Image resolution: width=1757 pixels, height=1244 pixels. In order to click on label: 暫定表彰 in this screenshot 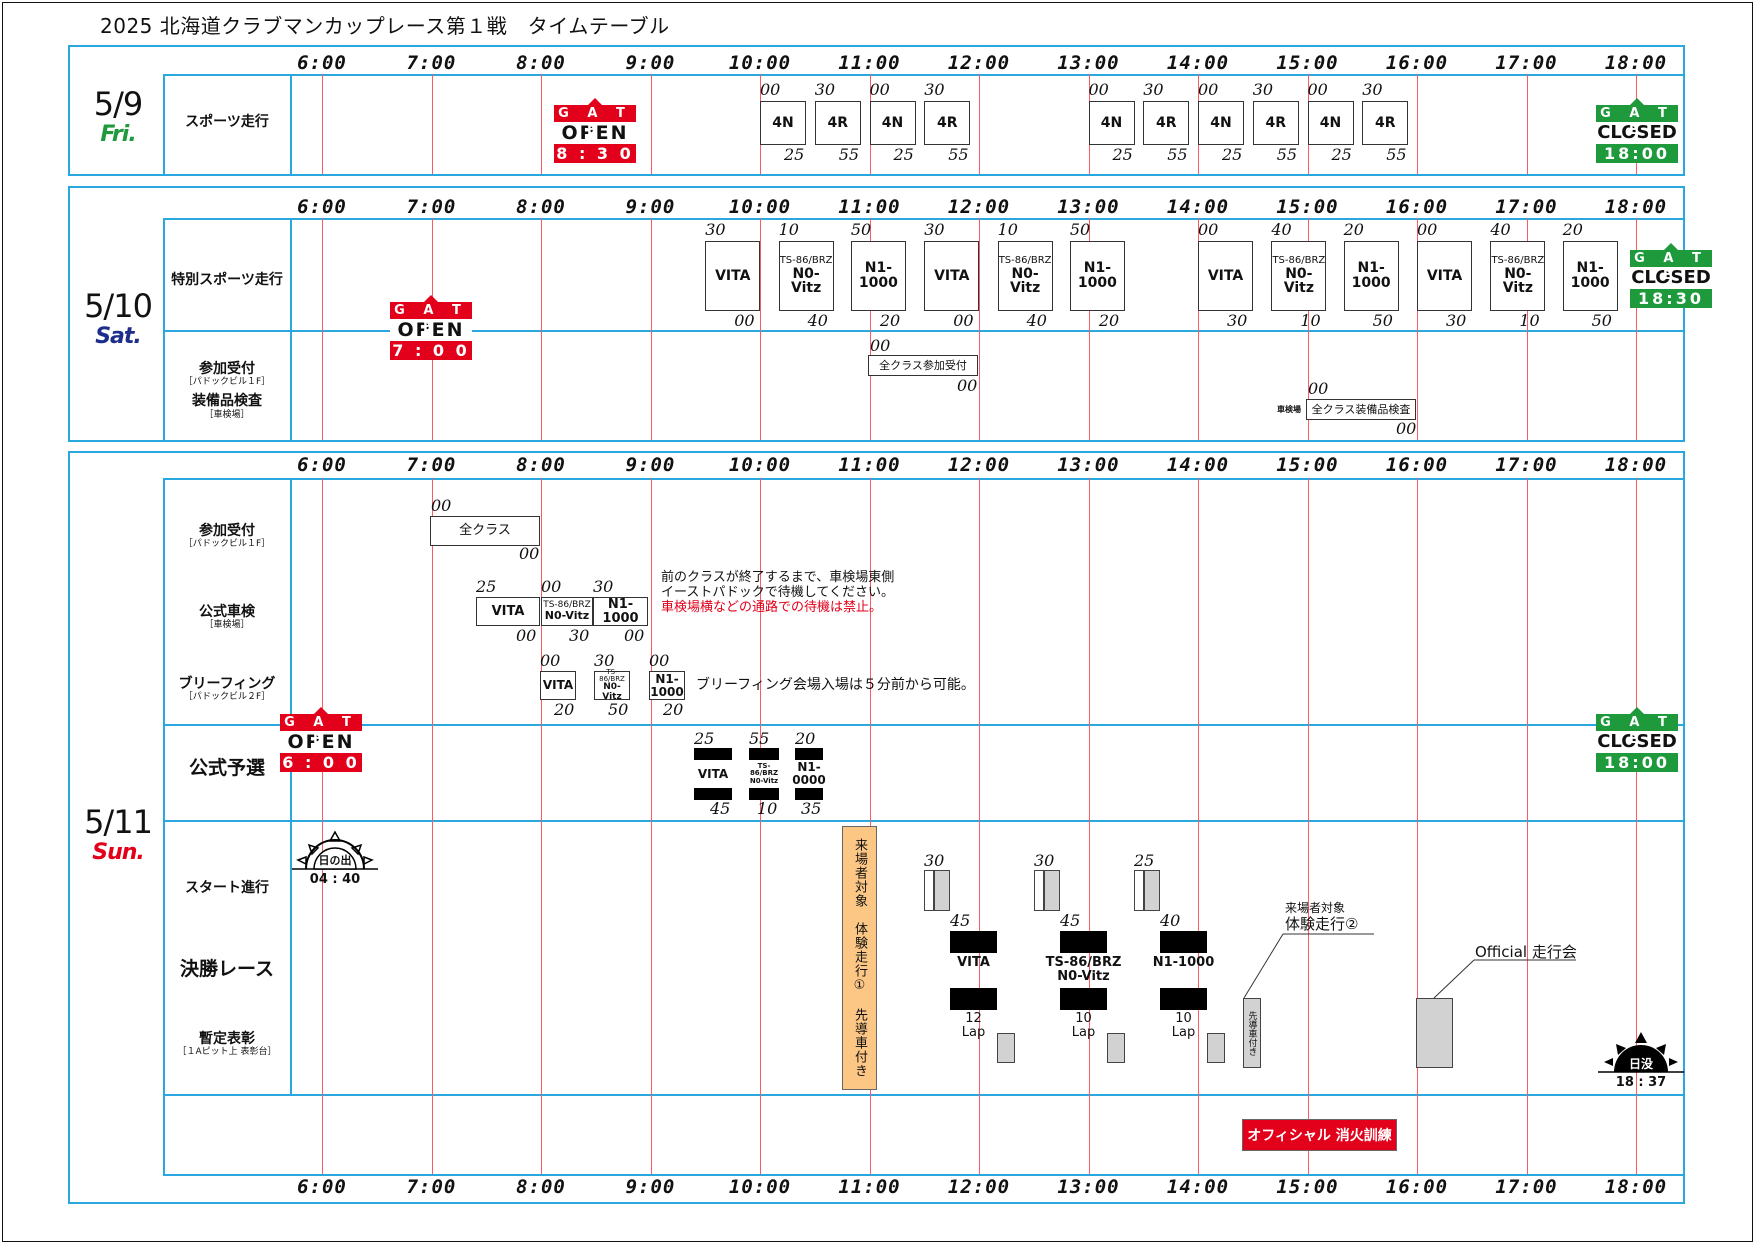, I will do `click(227, 1039)`.